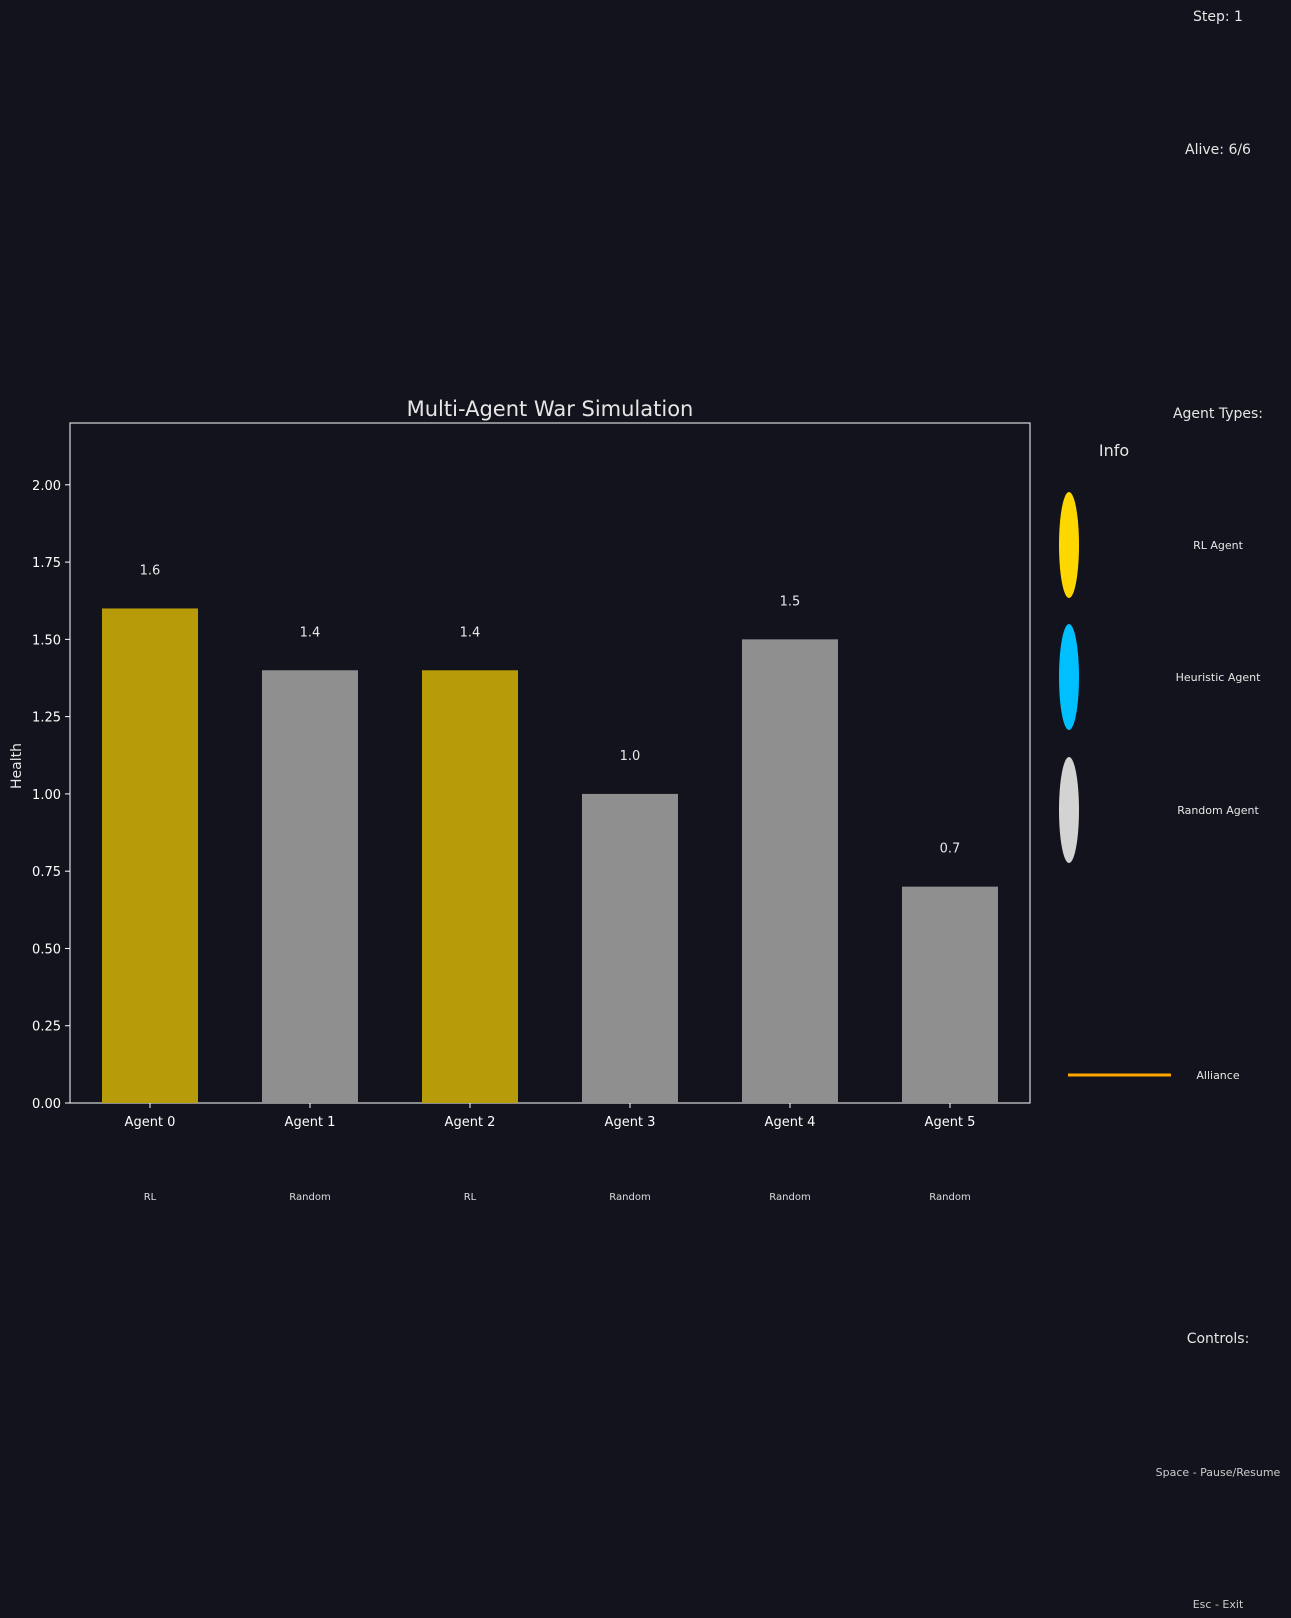 The image size is (1291, 1618). I want to click on y-axis-ticks: 0.00 0.25 0.50 0.75 1.00 1.25 1.50 1.75 2.00, so click(51, 795).